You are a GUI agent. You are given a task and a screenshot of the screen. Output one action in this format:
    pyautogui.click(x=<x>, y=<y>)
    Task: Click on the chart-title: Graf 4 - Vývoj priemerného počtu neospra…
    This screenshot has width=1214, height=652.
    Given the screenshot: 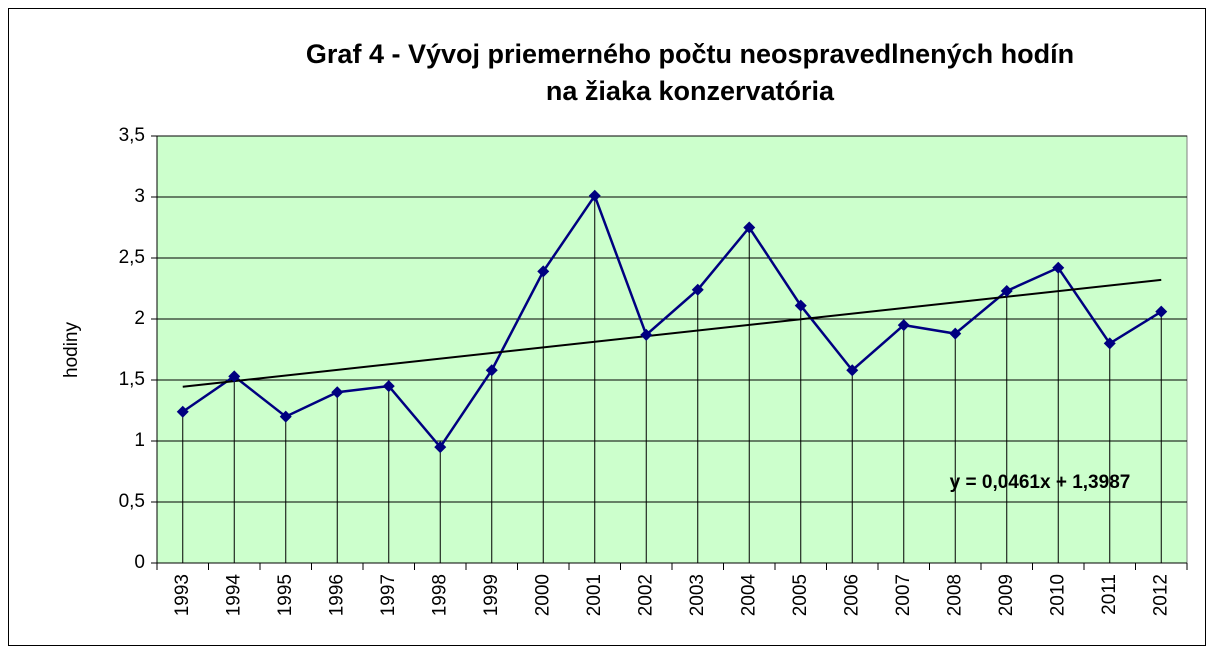 What is the action you would take?
    pyautogui.click(x=690, y=54)
    